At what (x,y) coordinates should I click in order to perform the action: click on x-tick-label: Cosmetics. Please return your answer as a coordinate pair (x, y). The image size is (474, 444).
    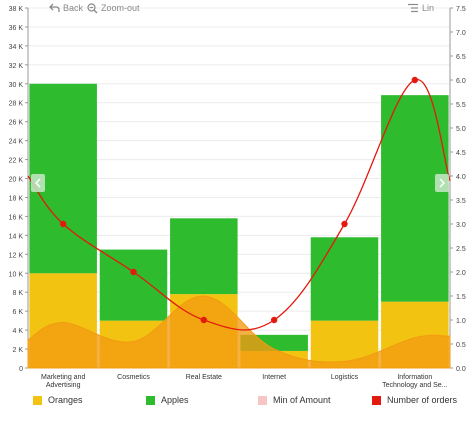
    Looking at the image, I should click on (133, 377).